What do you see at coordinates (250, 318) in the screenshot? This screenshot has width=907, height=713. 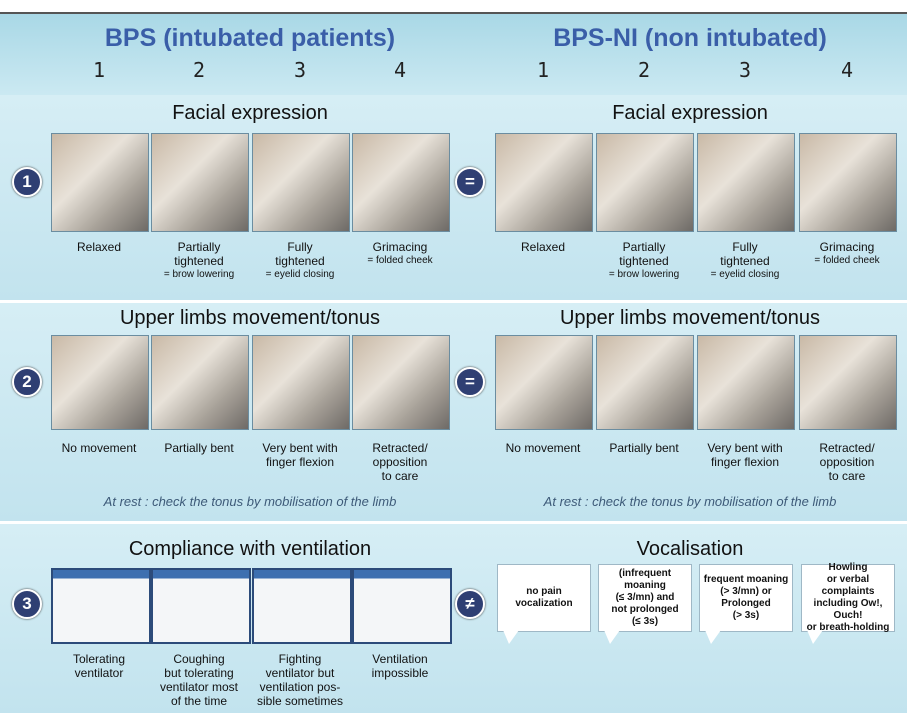 I see `section-title: Upper limbs movement/tonus` at bounding box center [250, 318].